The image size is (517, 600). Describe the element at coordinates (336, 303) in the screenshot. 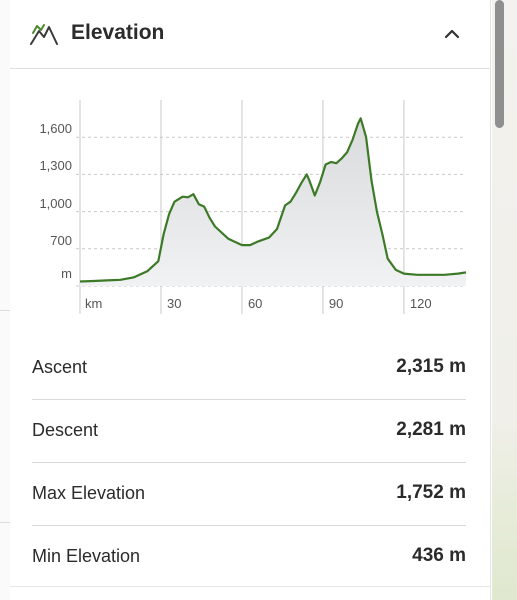

I see `x-tick-label: 90` at that location.